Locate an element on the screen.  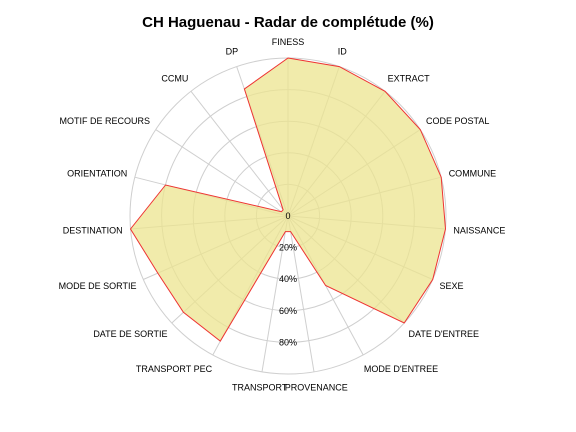
radial-ticks: 0 20% 40% 60% 80% is located at coordinates (288, 279).